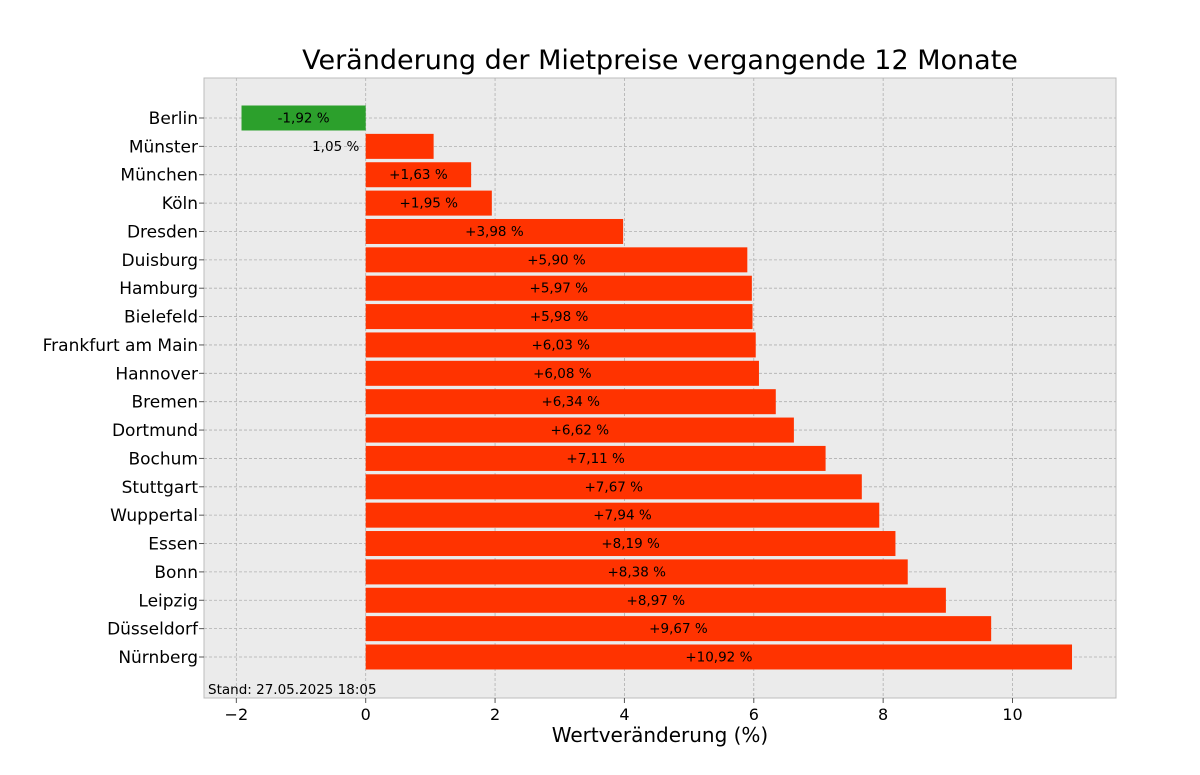 The image size is (1200, 775). I want to click on data-label: -1,92 %, so click(304, 119).